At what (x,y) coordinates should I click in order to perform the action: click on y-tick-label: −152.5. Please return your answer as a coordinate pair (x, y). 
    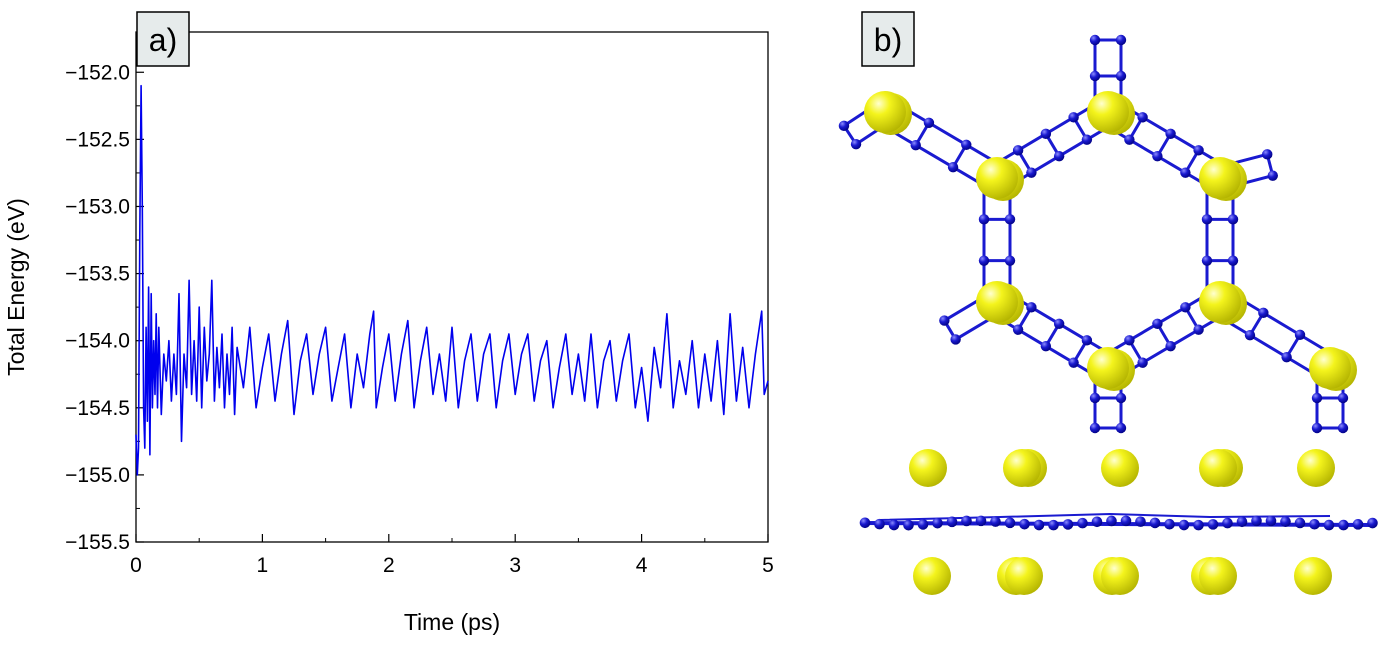
    Looking at the image, I should click on (97, 139).